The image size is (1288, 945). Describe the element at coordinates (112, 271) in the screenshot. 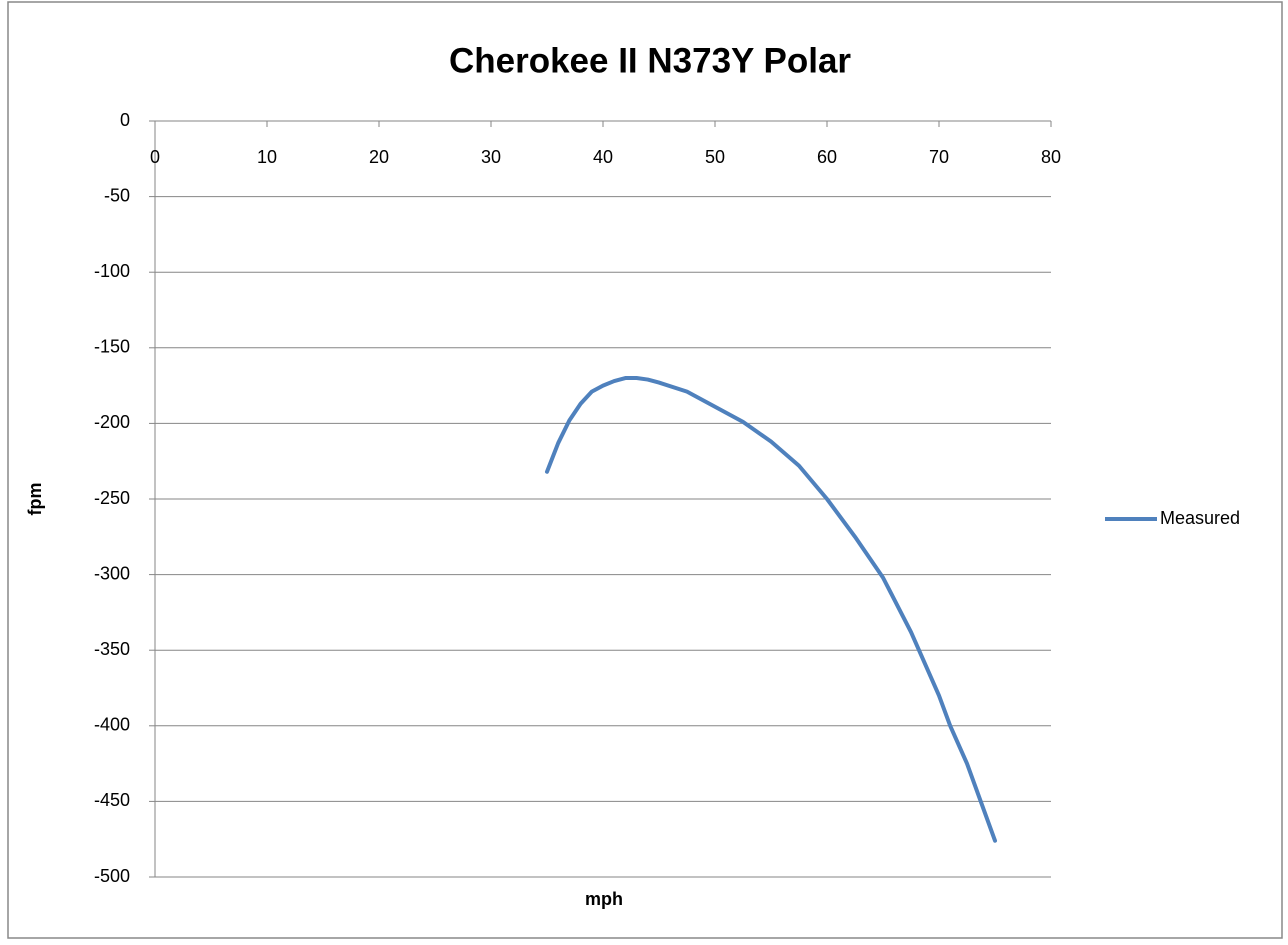

I see `y-tick-label: -100` at that location.